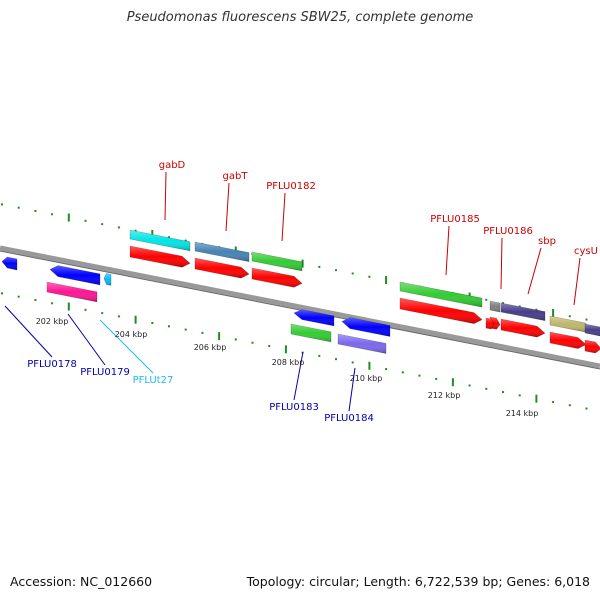 The width and height of the screenshot is (600, 600). Describe the element at coordinates (131, 334) in the screenshot. I see `scale-label: 204 kbp` at that location.